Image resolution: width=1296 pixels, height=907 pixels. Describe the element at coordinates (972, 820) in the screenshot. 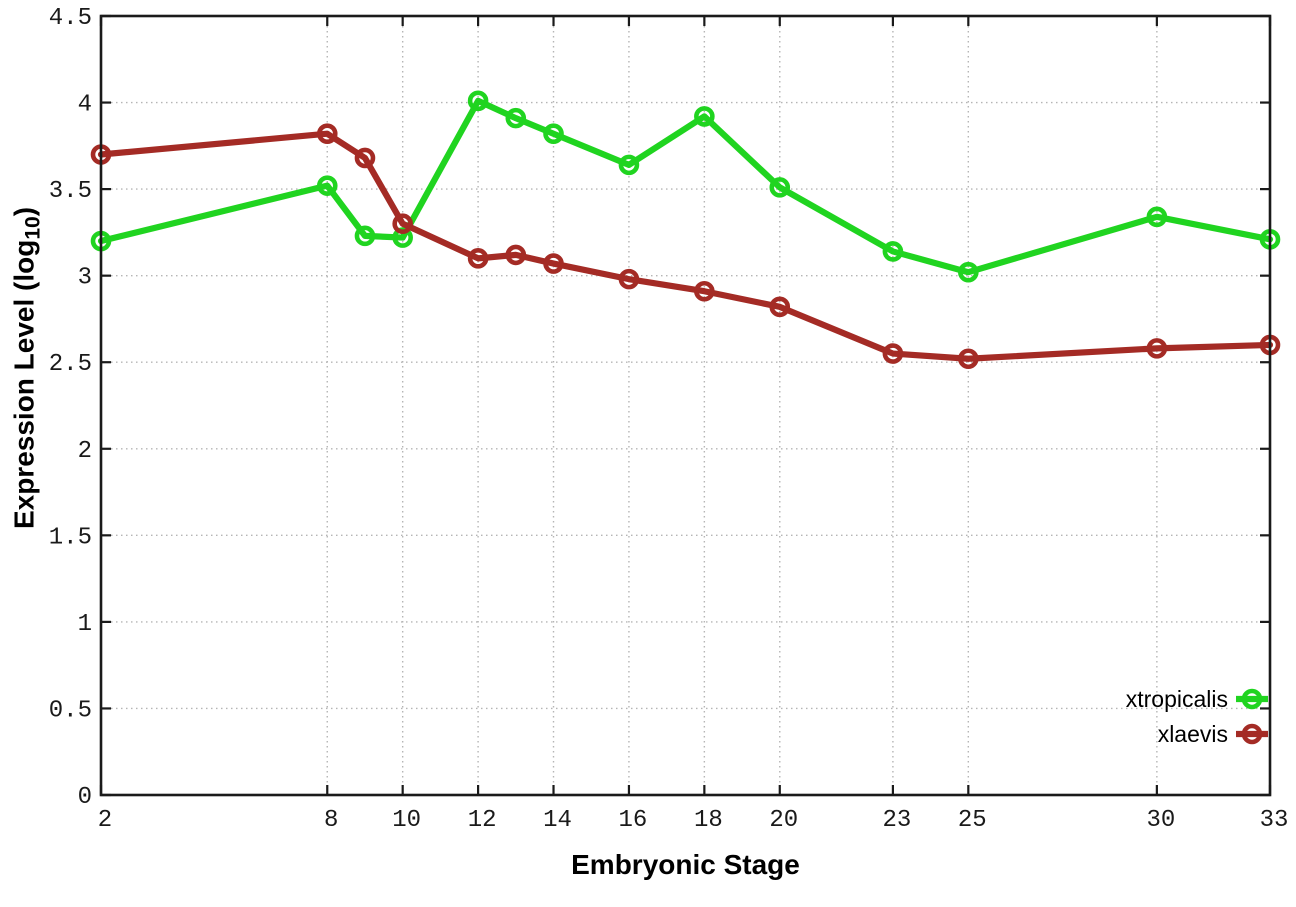

I see `x-tick-label: 25` at that location.